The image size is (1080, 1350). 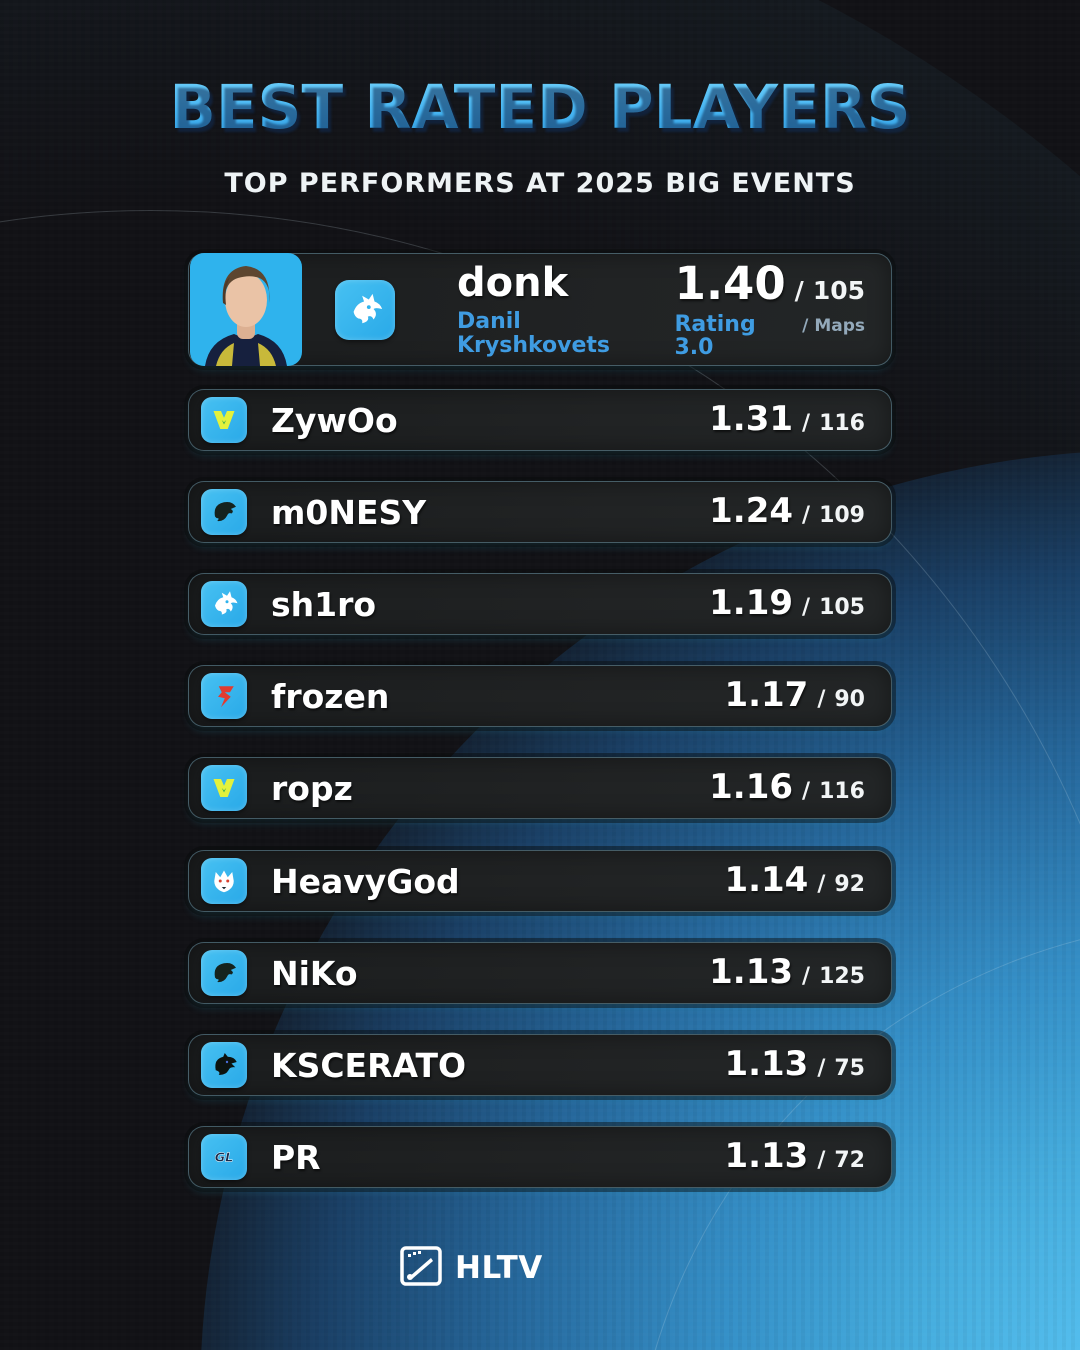 I want to click on player-name: sh1ro, so click(x=324, y=604).